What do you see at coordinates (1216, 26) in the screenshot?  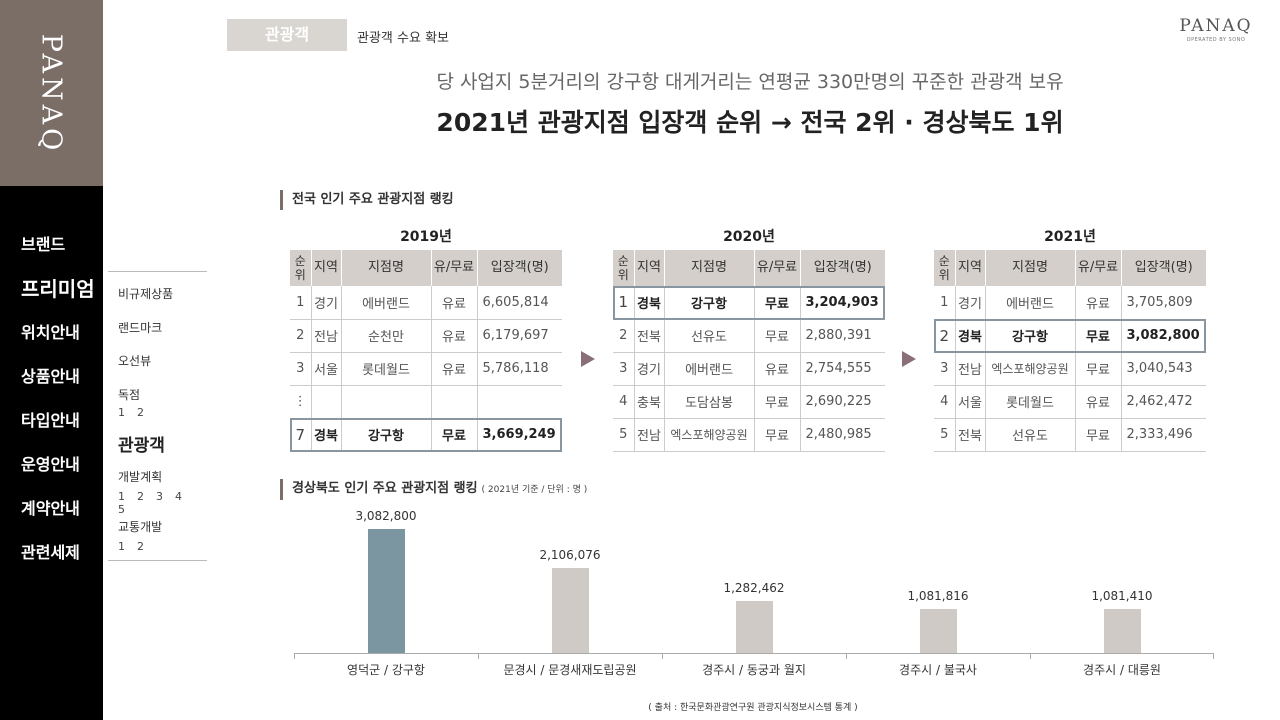 I see `brand-name: PANAQ` at bounding box center [1216, 26].